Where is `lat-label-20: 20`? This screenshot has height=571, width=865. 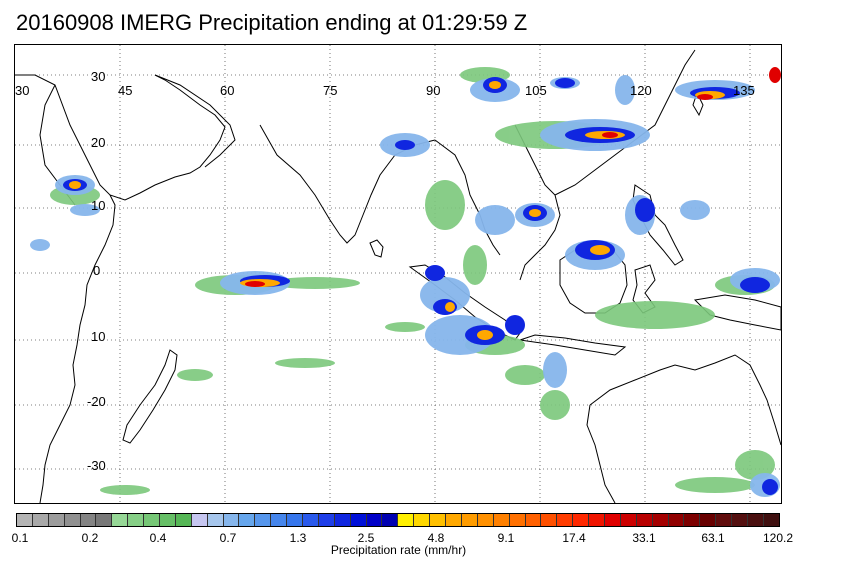 lat-label-20: 20 is located at coordinates (98, 142).